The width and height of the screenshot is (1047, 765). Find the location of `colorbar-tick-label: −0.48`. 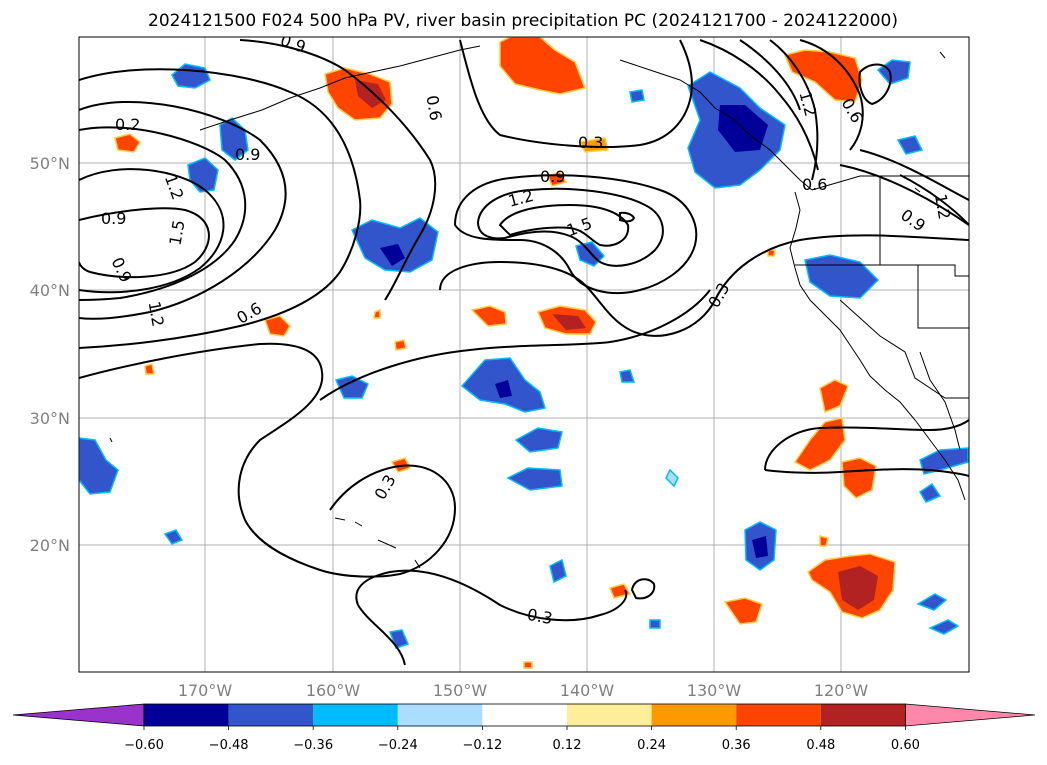

colorbar-tick-label: −0.48 is located at coordinates (229, 745).